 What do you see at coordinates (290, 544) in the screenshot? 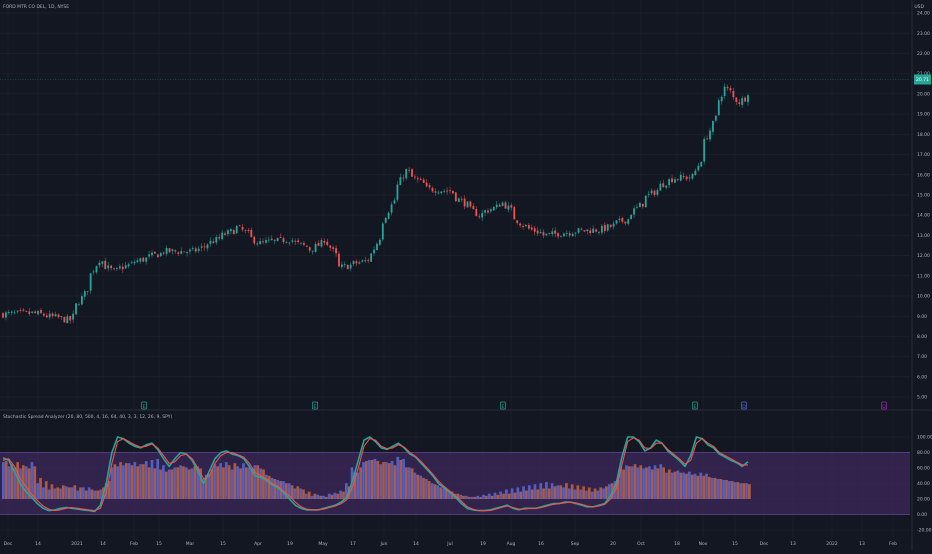
I see `time-tick-label: 19` at bounding box center [290, 544].